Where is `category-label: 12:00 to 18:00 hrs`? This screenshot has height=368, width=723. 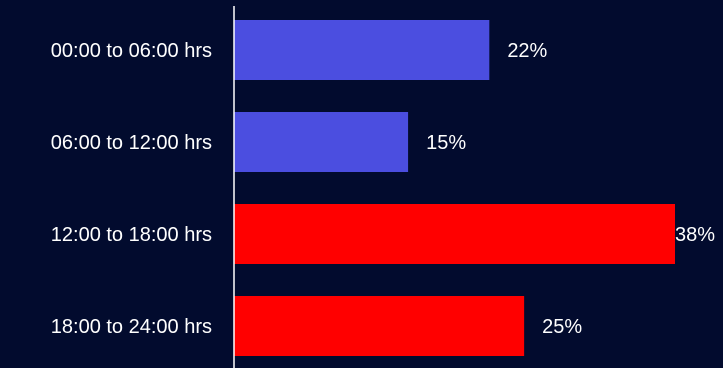
category-label: 12:00 to 18:00 hrs is located at coordinates (131, 235).